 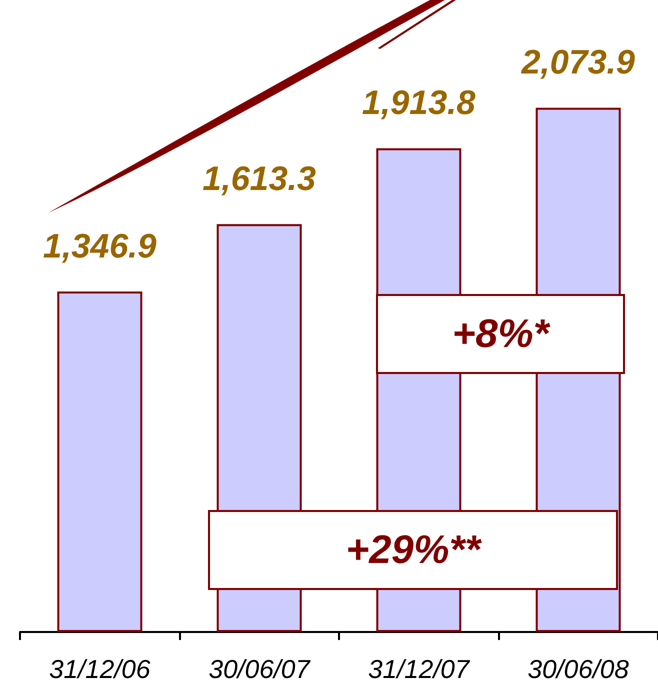 What do you see at coordinates (259, 179) in the screenshot?
I see `data-label: 1,613.3` at bounding box center [259, 179].